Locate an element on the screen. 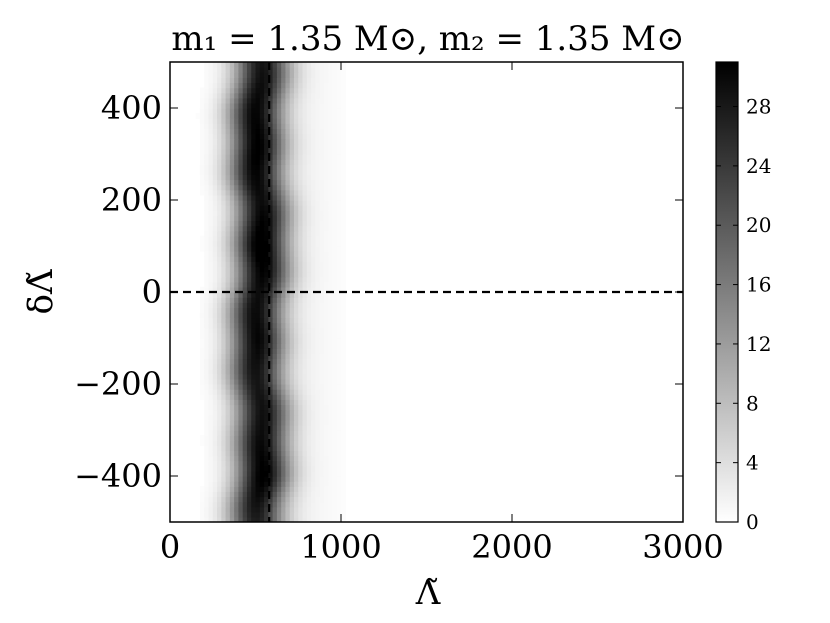 Image resolution: width=830 pixels, height=623 pixels. y-tick-label: −200 is located at coordinates (118, 384).